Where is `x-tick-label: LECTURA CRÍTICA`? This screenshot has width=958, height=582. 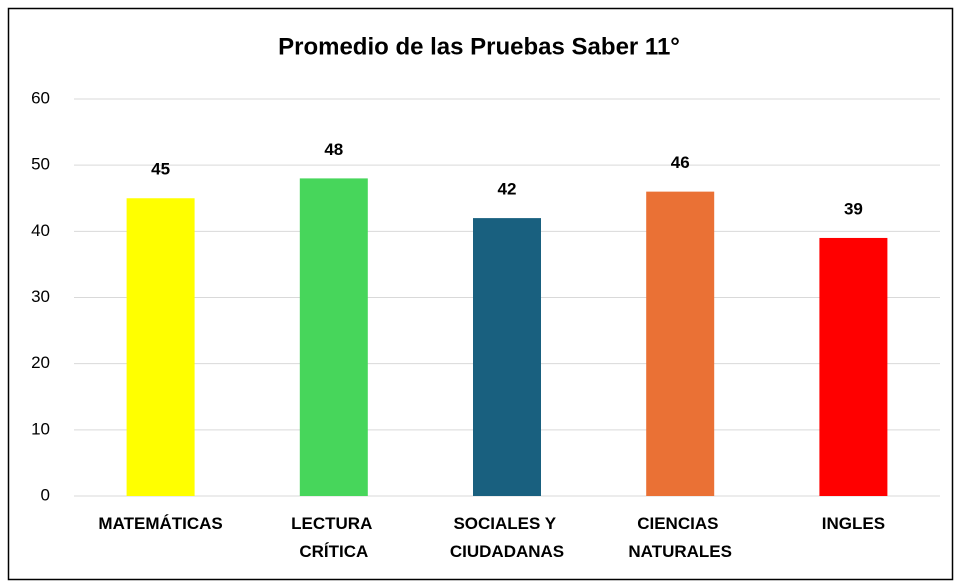
x-tick-label: LECTURA CRÍTICA is located at coordinates (333, 537).